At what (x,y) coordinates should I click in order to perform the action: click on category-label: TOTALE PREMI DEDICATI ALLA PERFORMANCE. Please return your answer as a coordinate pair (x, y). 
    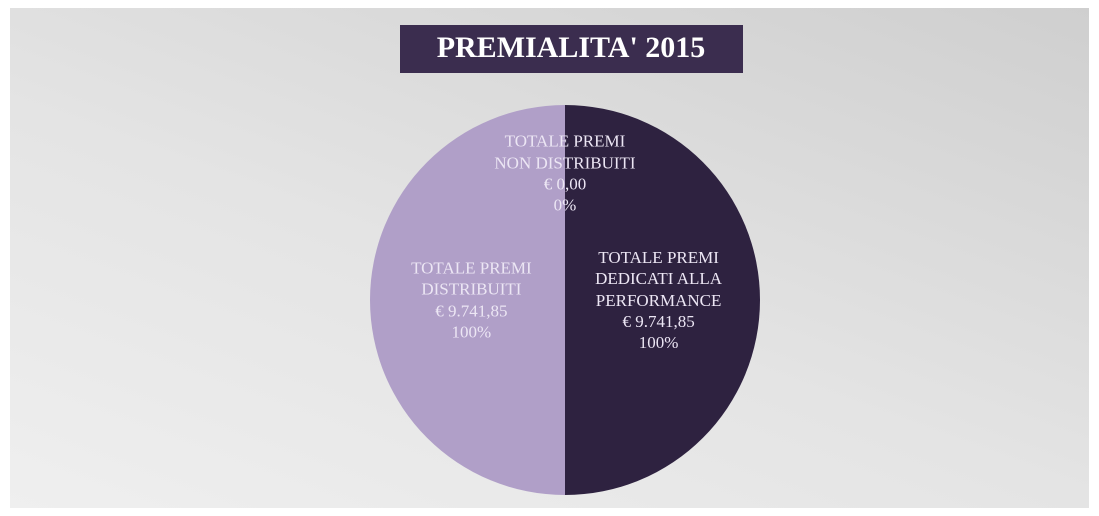
    Looking at the image, I should click on (659, 278).